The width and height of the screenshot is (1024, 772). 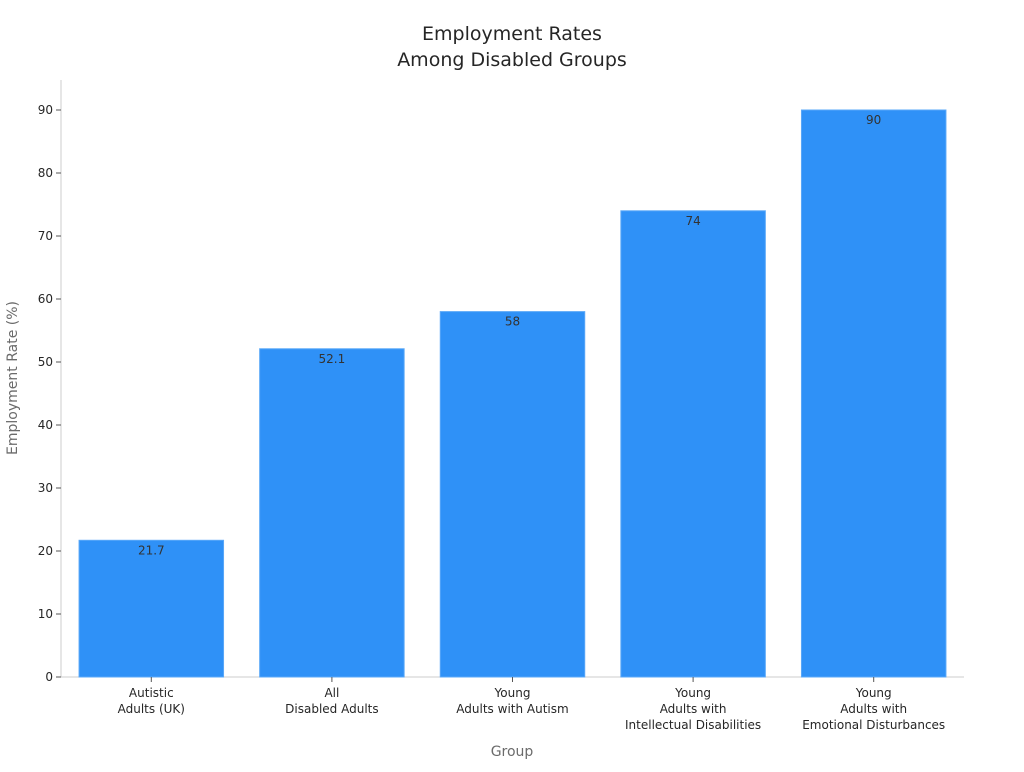 I want to click on x-tick-label: Young Adults with Autism, so click(x=512, y=701).